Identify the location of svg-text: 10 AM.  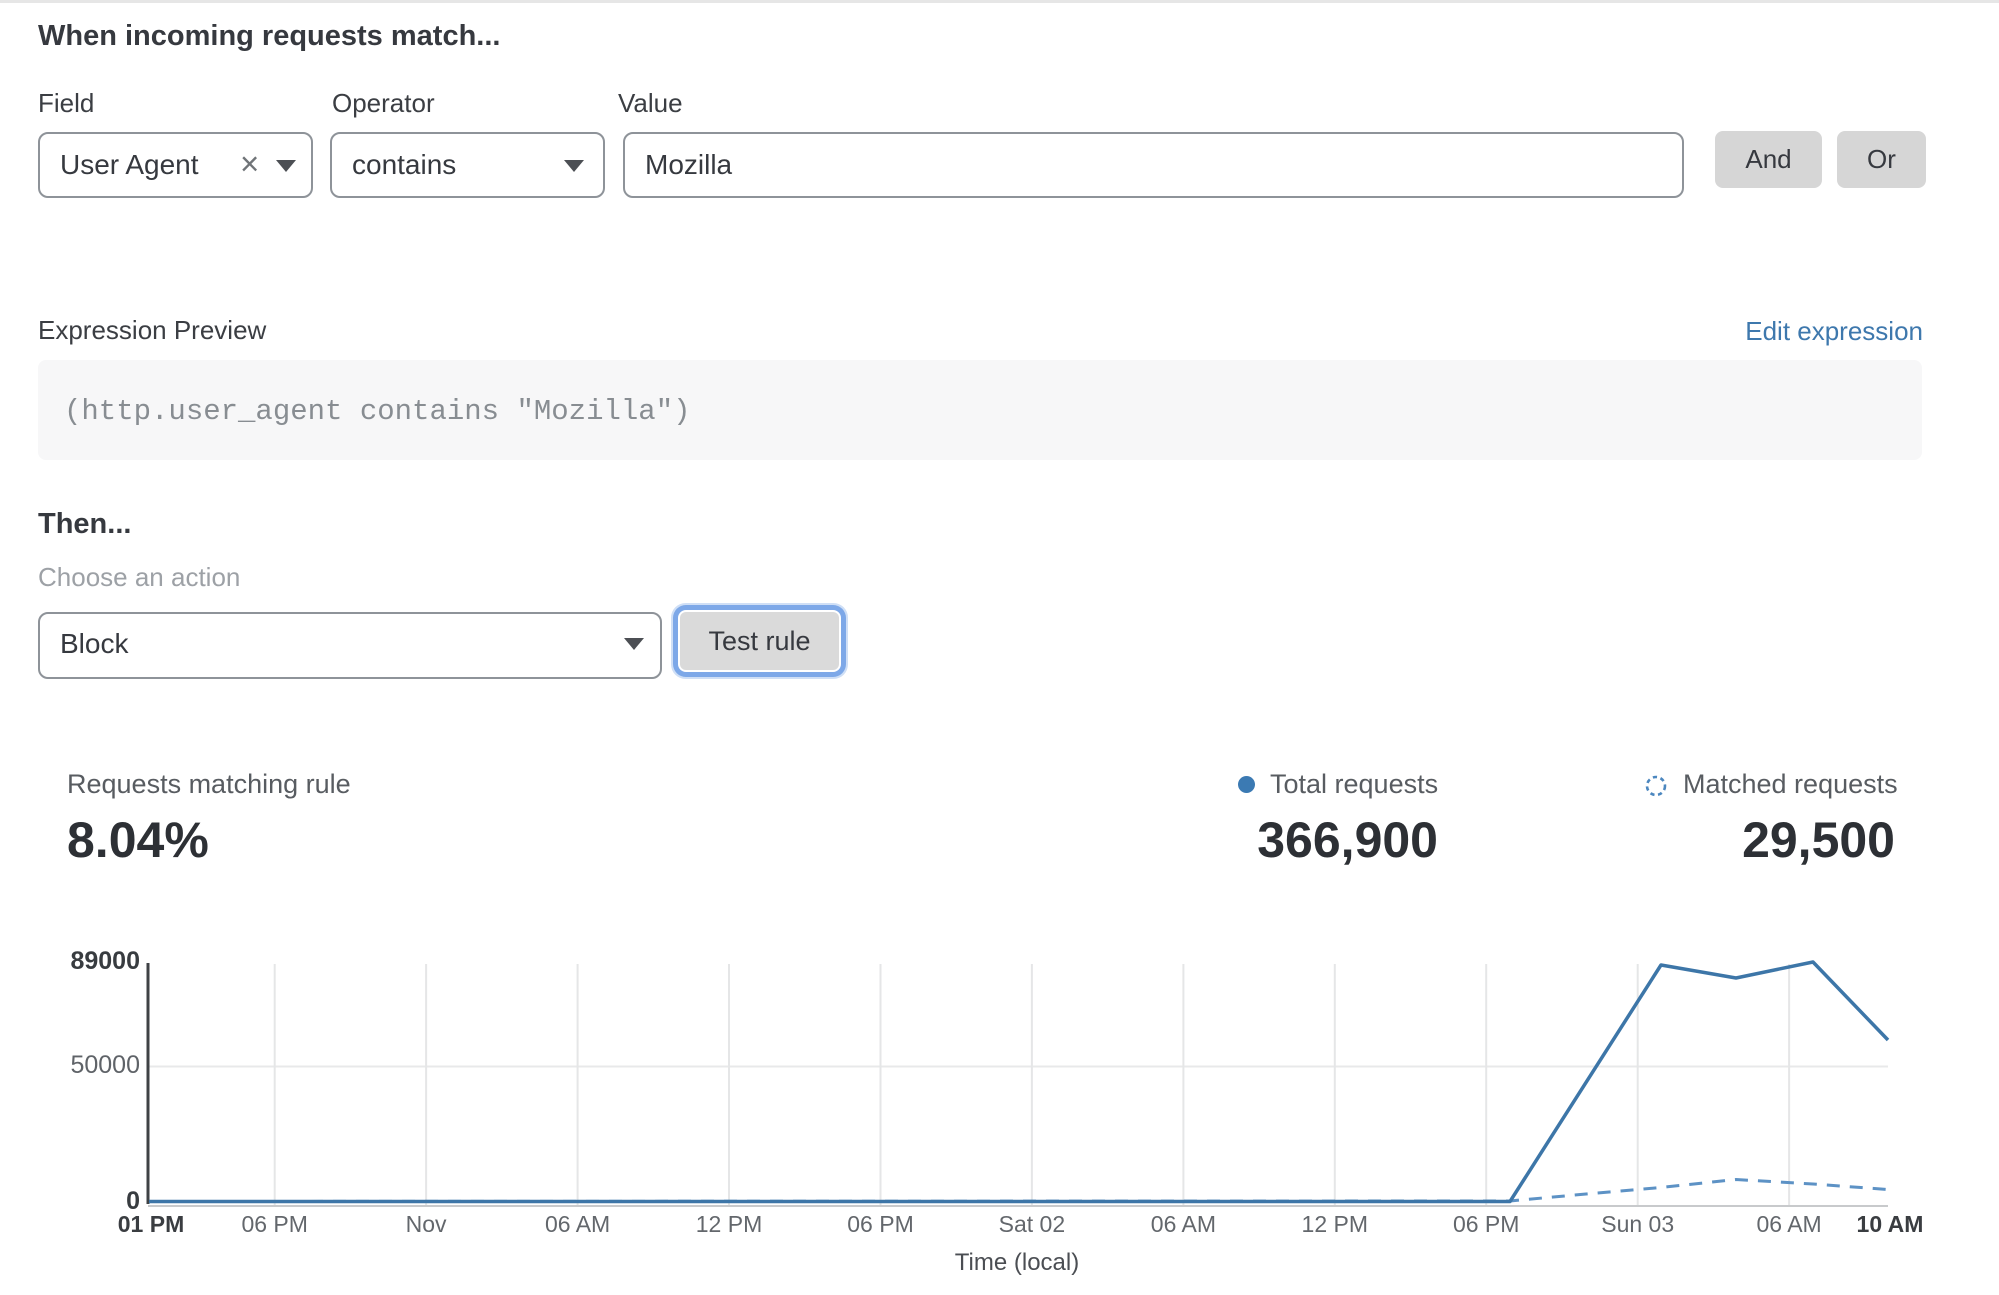
(1890, 1224).